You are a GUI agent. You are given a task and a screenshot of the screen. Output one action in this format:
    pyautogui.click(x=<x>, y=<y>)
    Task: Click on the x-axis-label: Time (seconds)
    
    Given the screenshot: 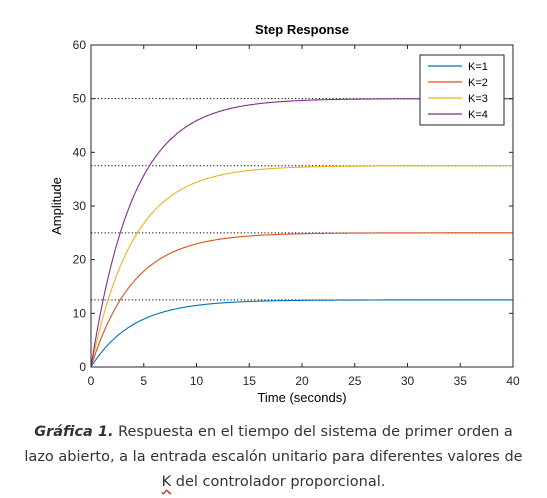 What is the action you would take?
    pyautogui.click(x=301, y=397)
    